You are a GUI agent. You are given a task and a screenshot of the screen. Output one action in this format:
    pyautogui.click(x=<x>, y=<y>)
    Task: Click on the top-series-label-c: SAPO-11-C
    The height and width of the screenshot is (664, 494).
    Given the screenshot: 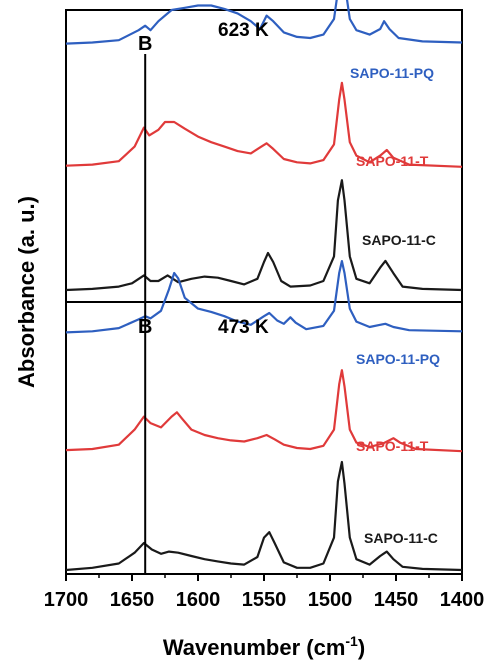 What is the action you would take?
    pyautogui.click(x=399, y=240)
    